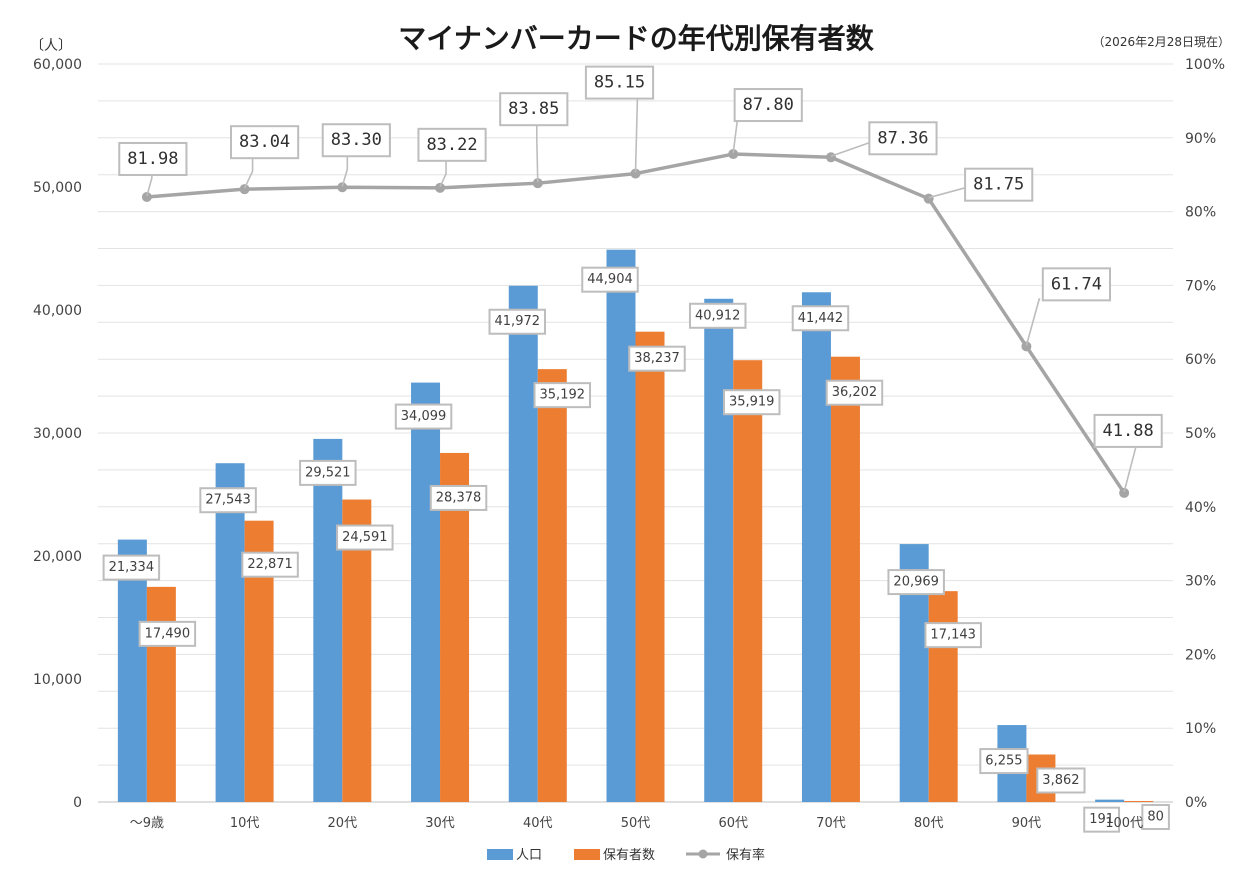 The width and height of the screenshot is (1244, 875). What do you see at coordinates (534, 109) in the screenshot?
I see `rate-value-label: 83.85` at bounding box center [534, 109].